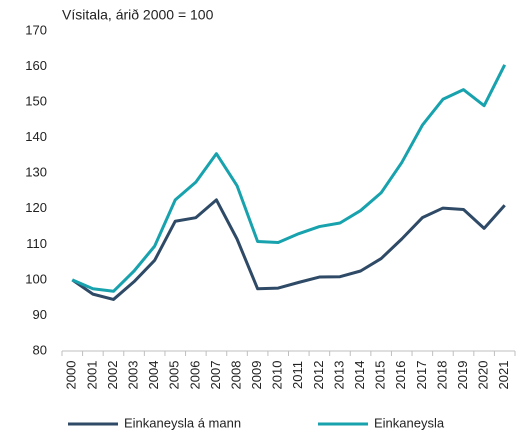 The width and height of the screenshot is (523, 434). What do you see at coordinates (409, 422) in the screenshot?
I see `legend-label: Einkaneysla` at bounding box center [409, 422].